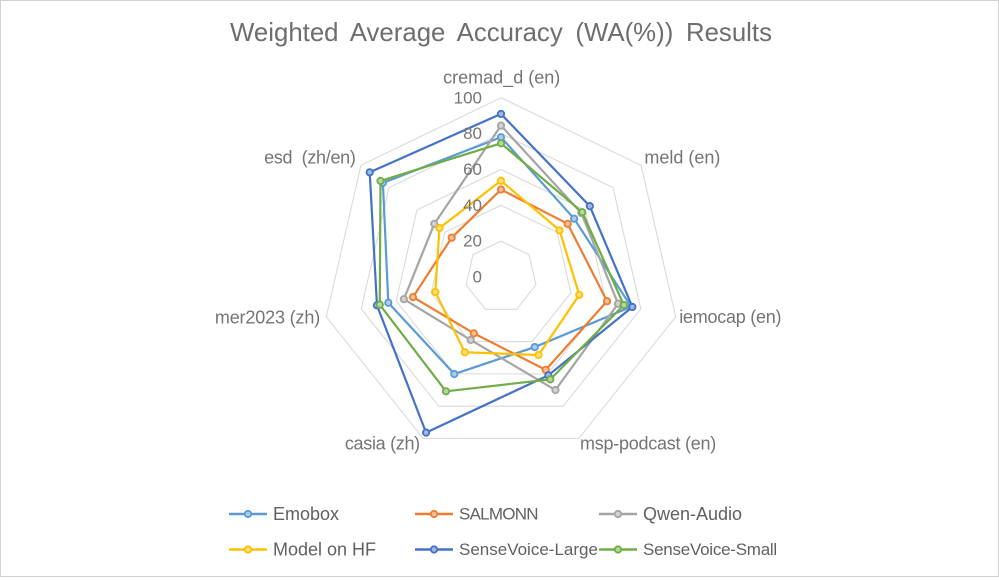  Describe the element at coordinates (498, 514) in the screenshot. I see `svg-text: SALMONN` at that location.